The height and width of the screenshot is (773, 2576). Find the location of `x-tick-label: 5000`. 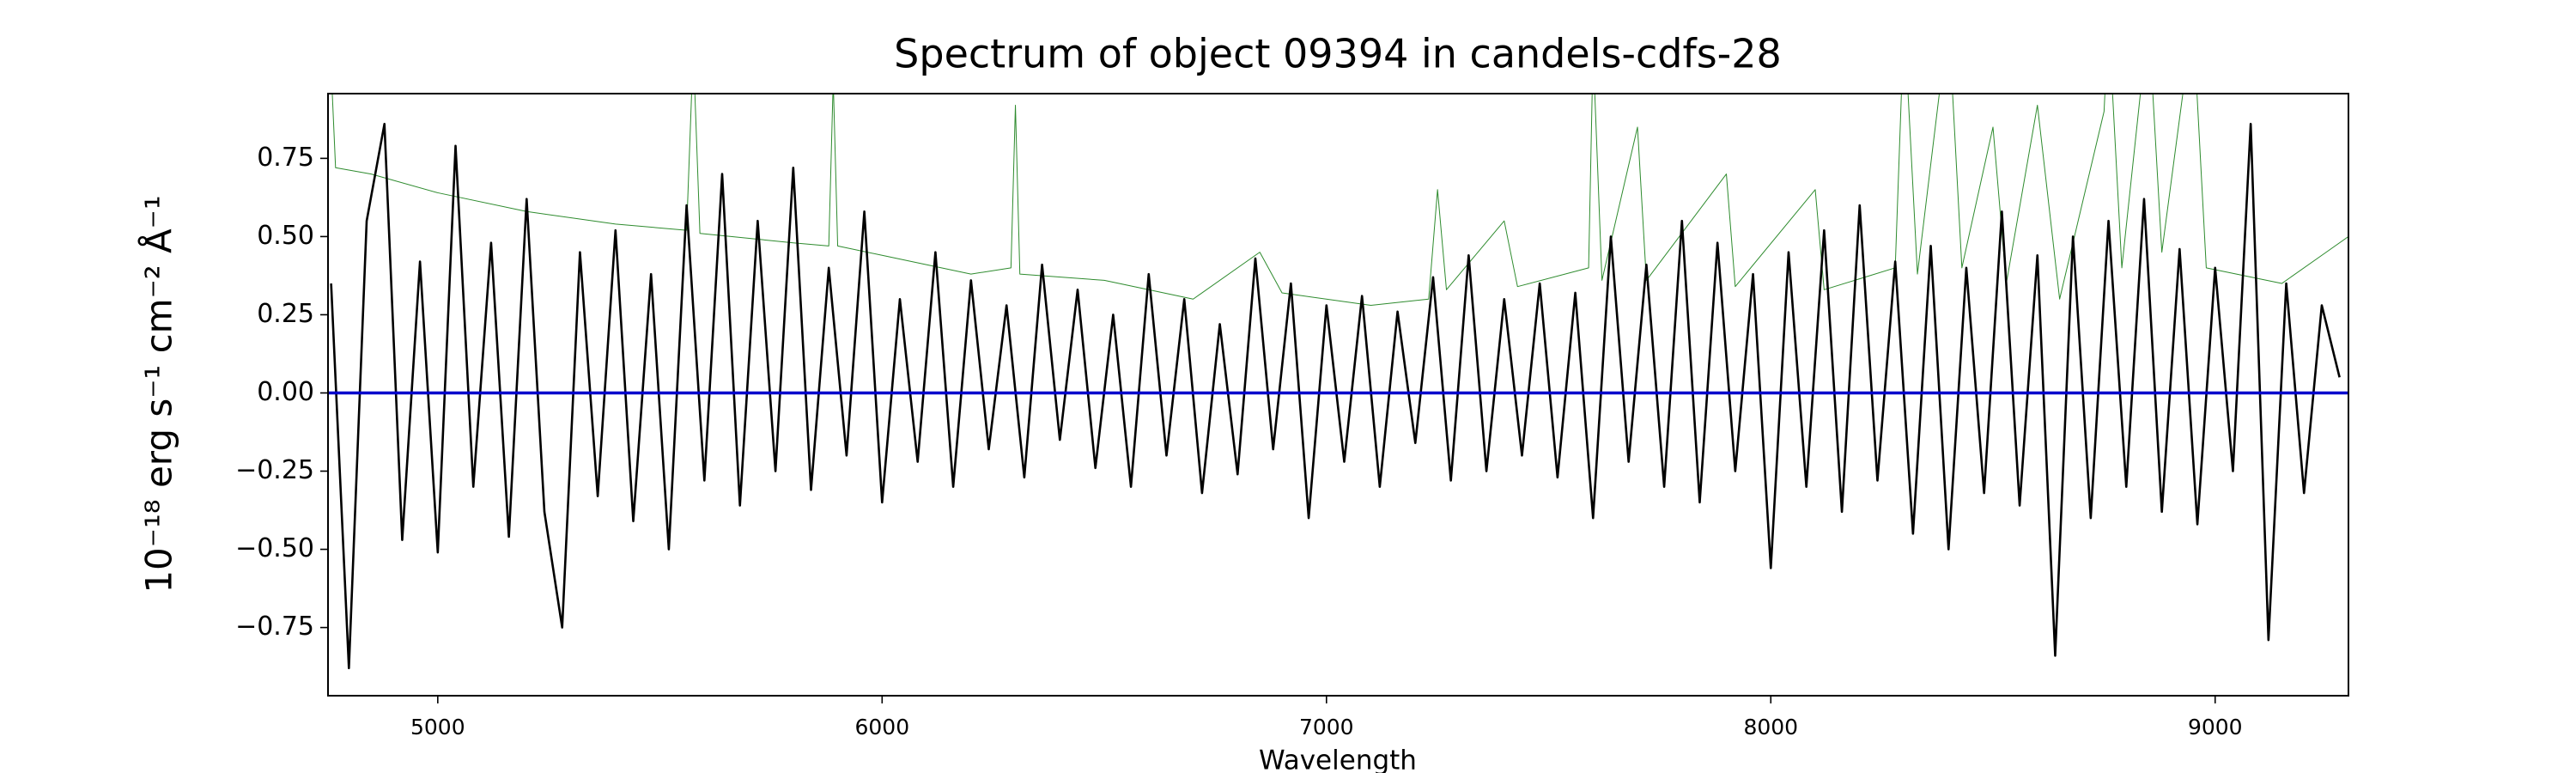

x-tick-label: 5000 is located at coordinates (438, 727).